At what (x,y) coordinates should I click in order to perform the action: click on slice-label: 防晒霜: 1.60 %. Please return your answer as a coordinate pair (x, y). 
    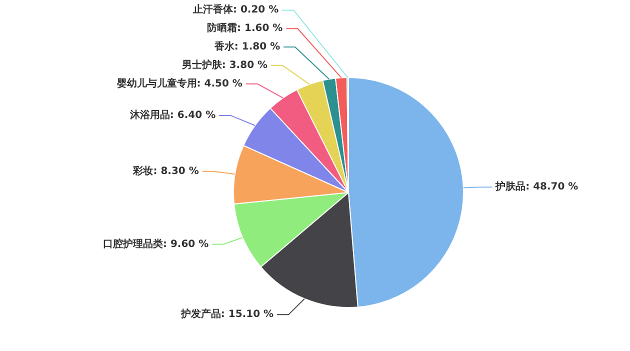
    Looking at the image, I should click on (245, 28).